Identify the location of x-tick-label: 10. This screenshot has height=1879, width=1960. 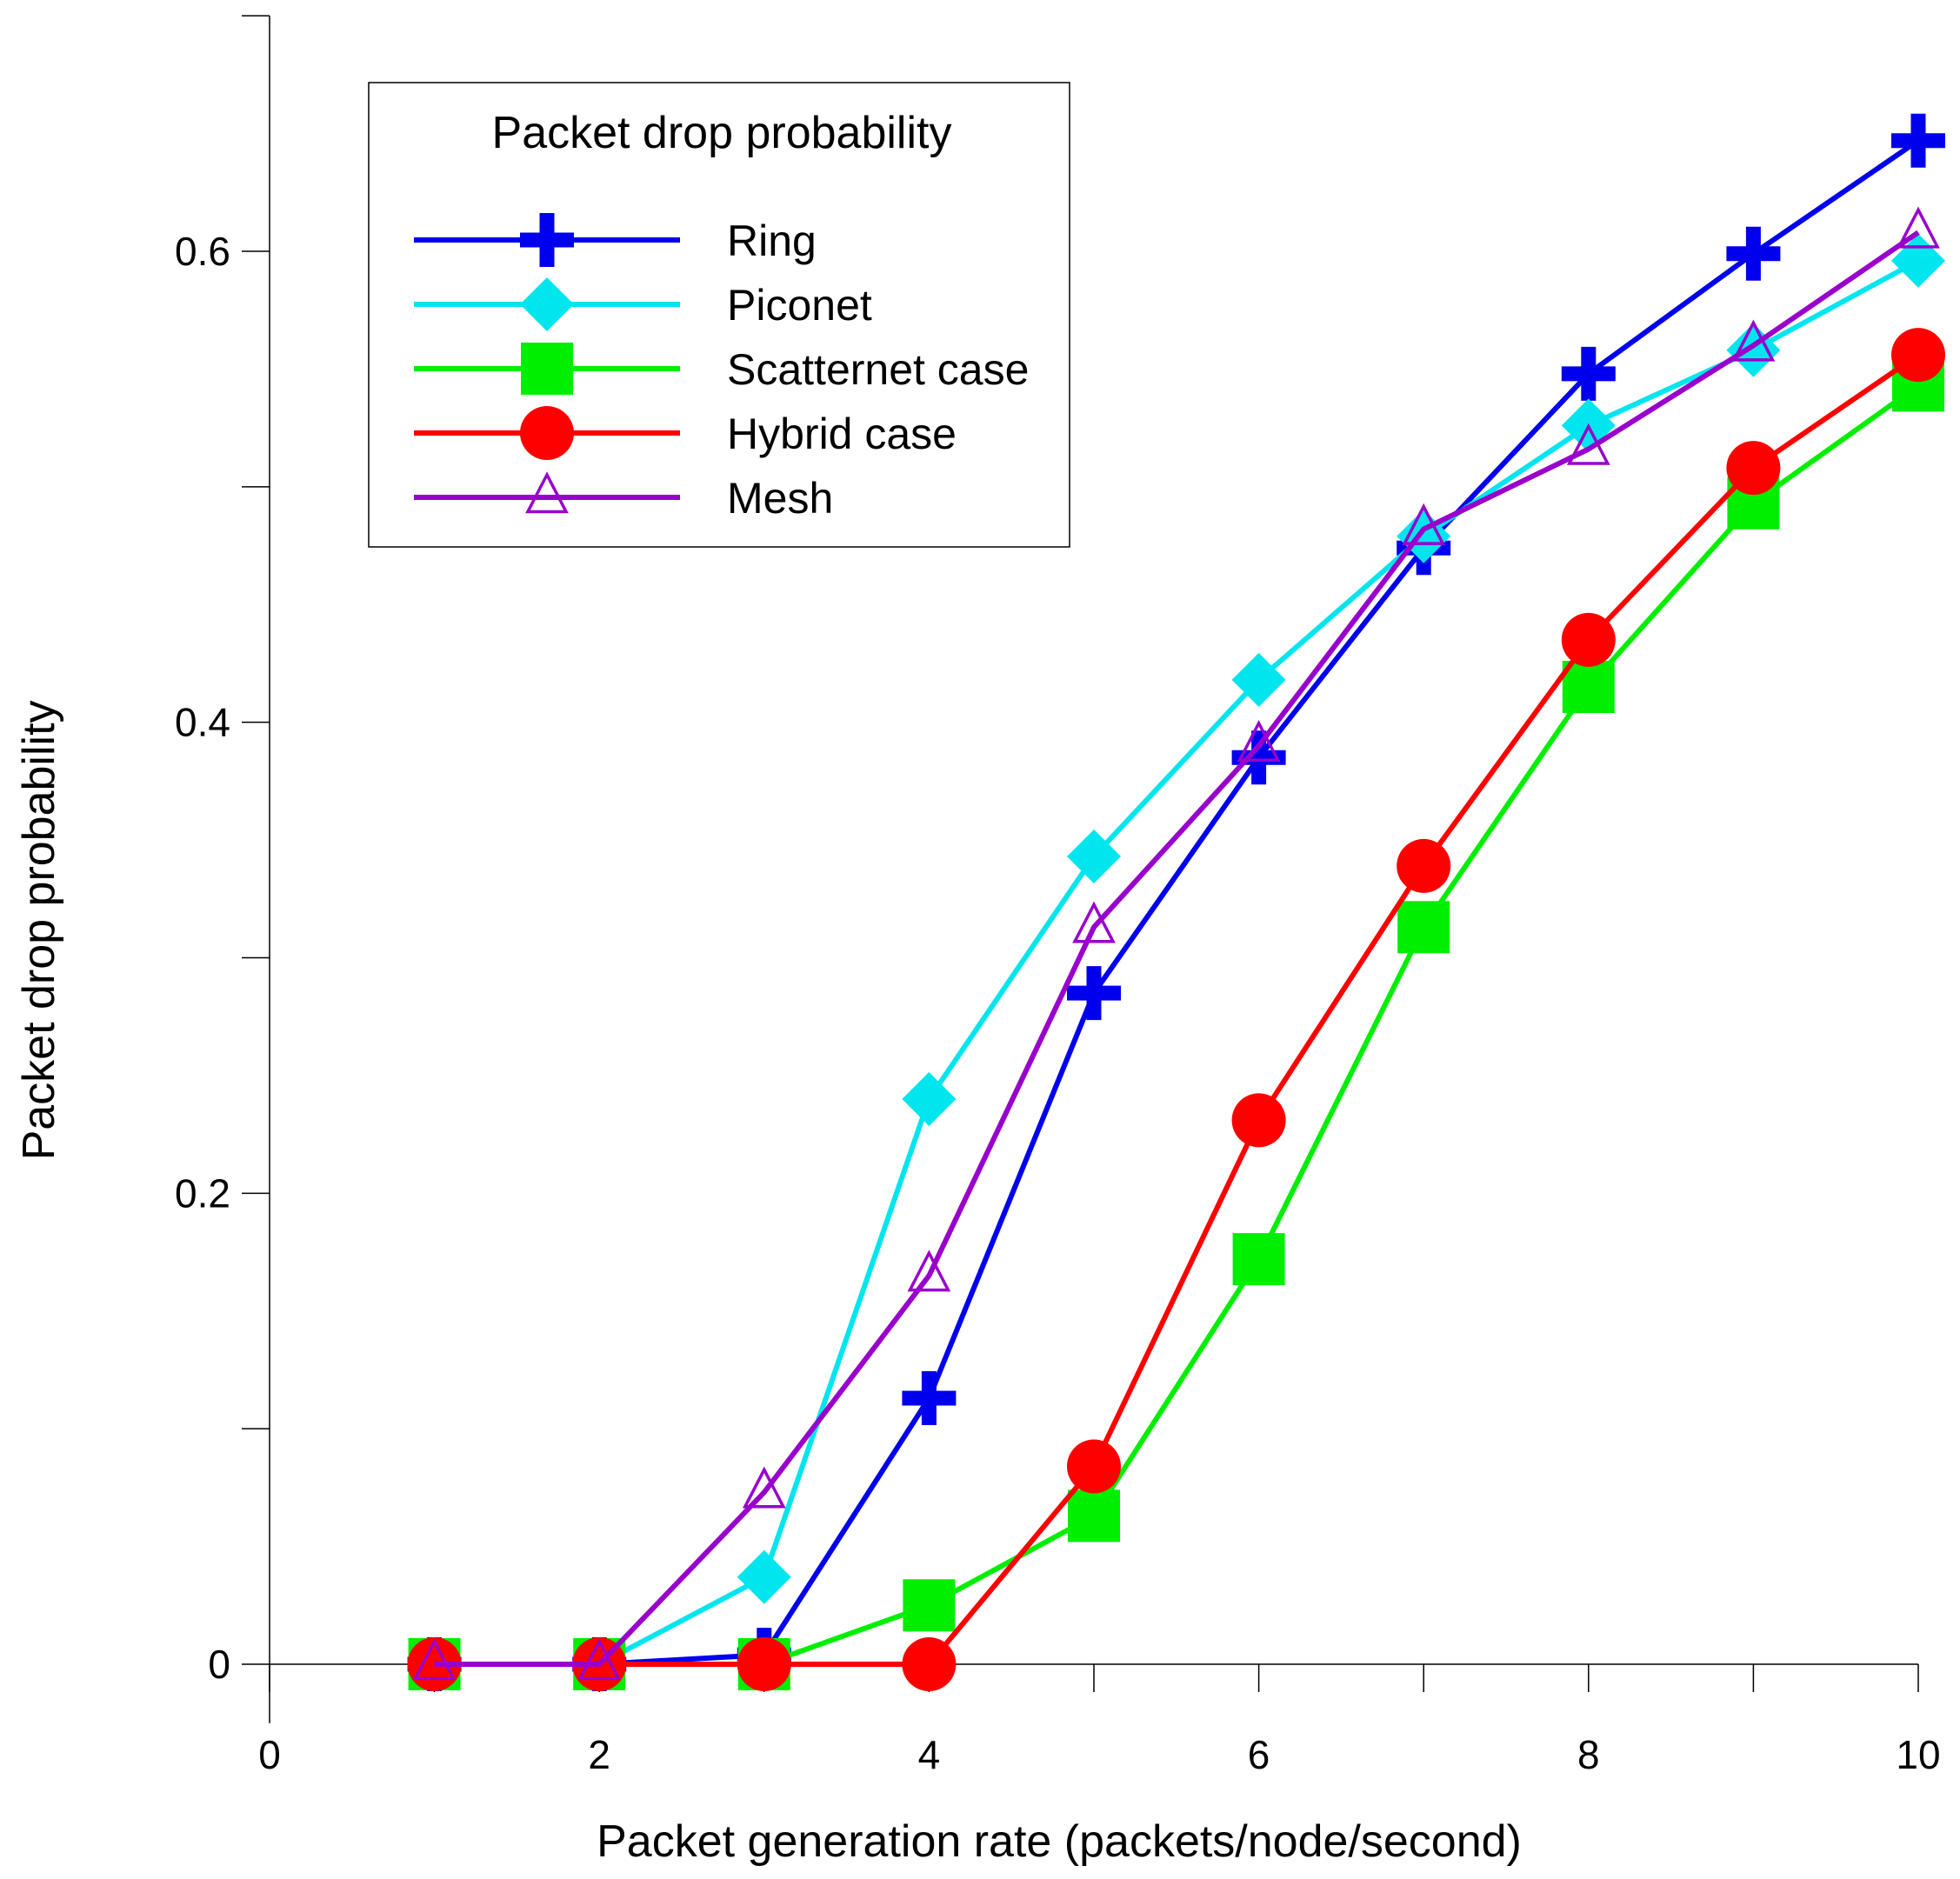
(1918, 1754).